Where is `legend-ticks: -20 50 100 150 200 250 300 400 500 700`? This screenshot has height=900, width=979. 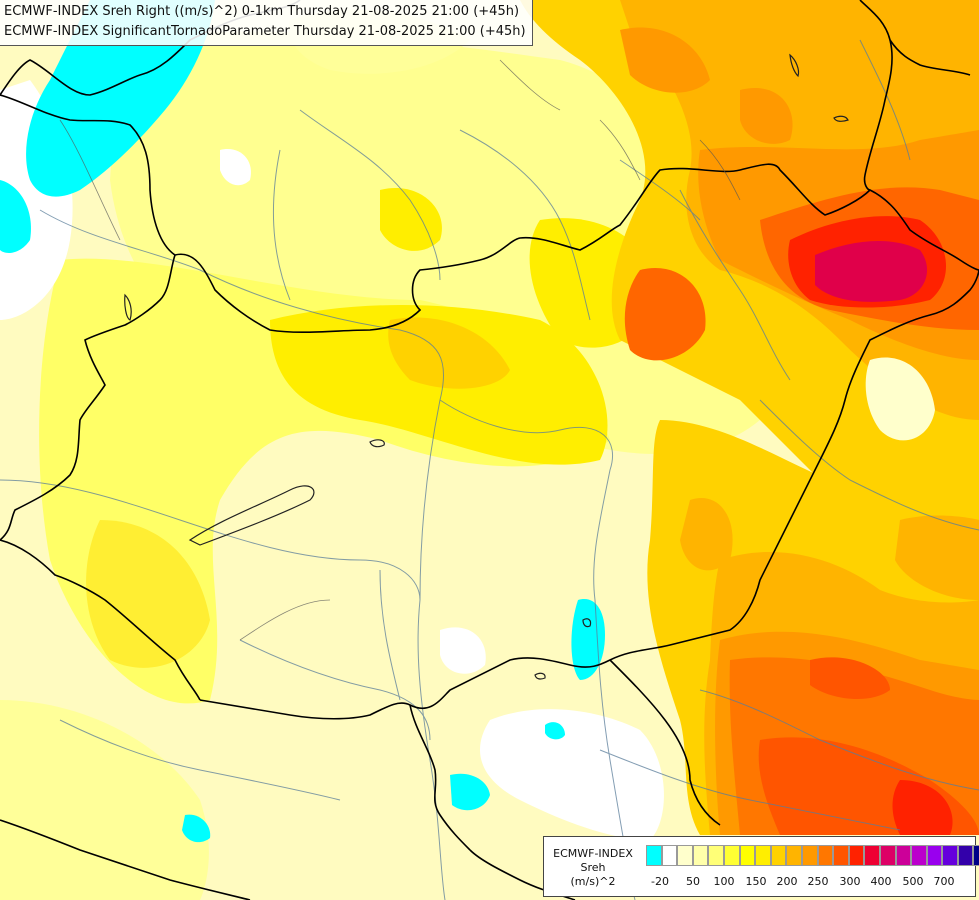
legend-ticks: -20 50 100 150 200 250 300 400 500 700 is located at coordinates (810, 882).